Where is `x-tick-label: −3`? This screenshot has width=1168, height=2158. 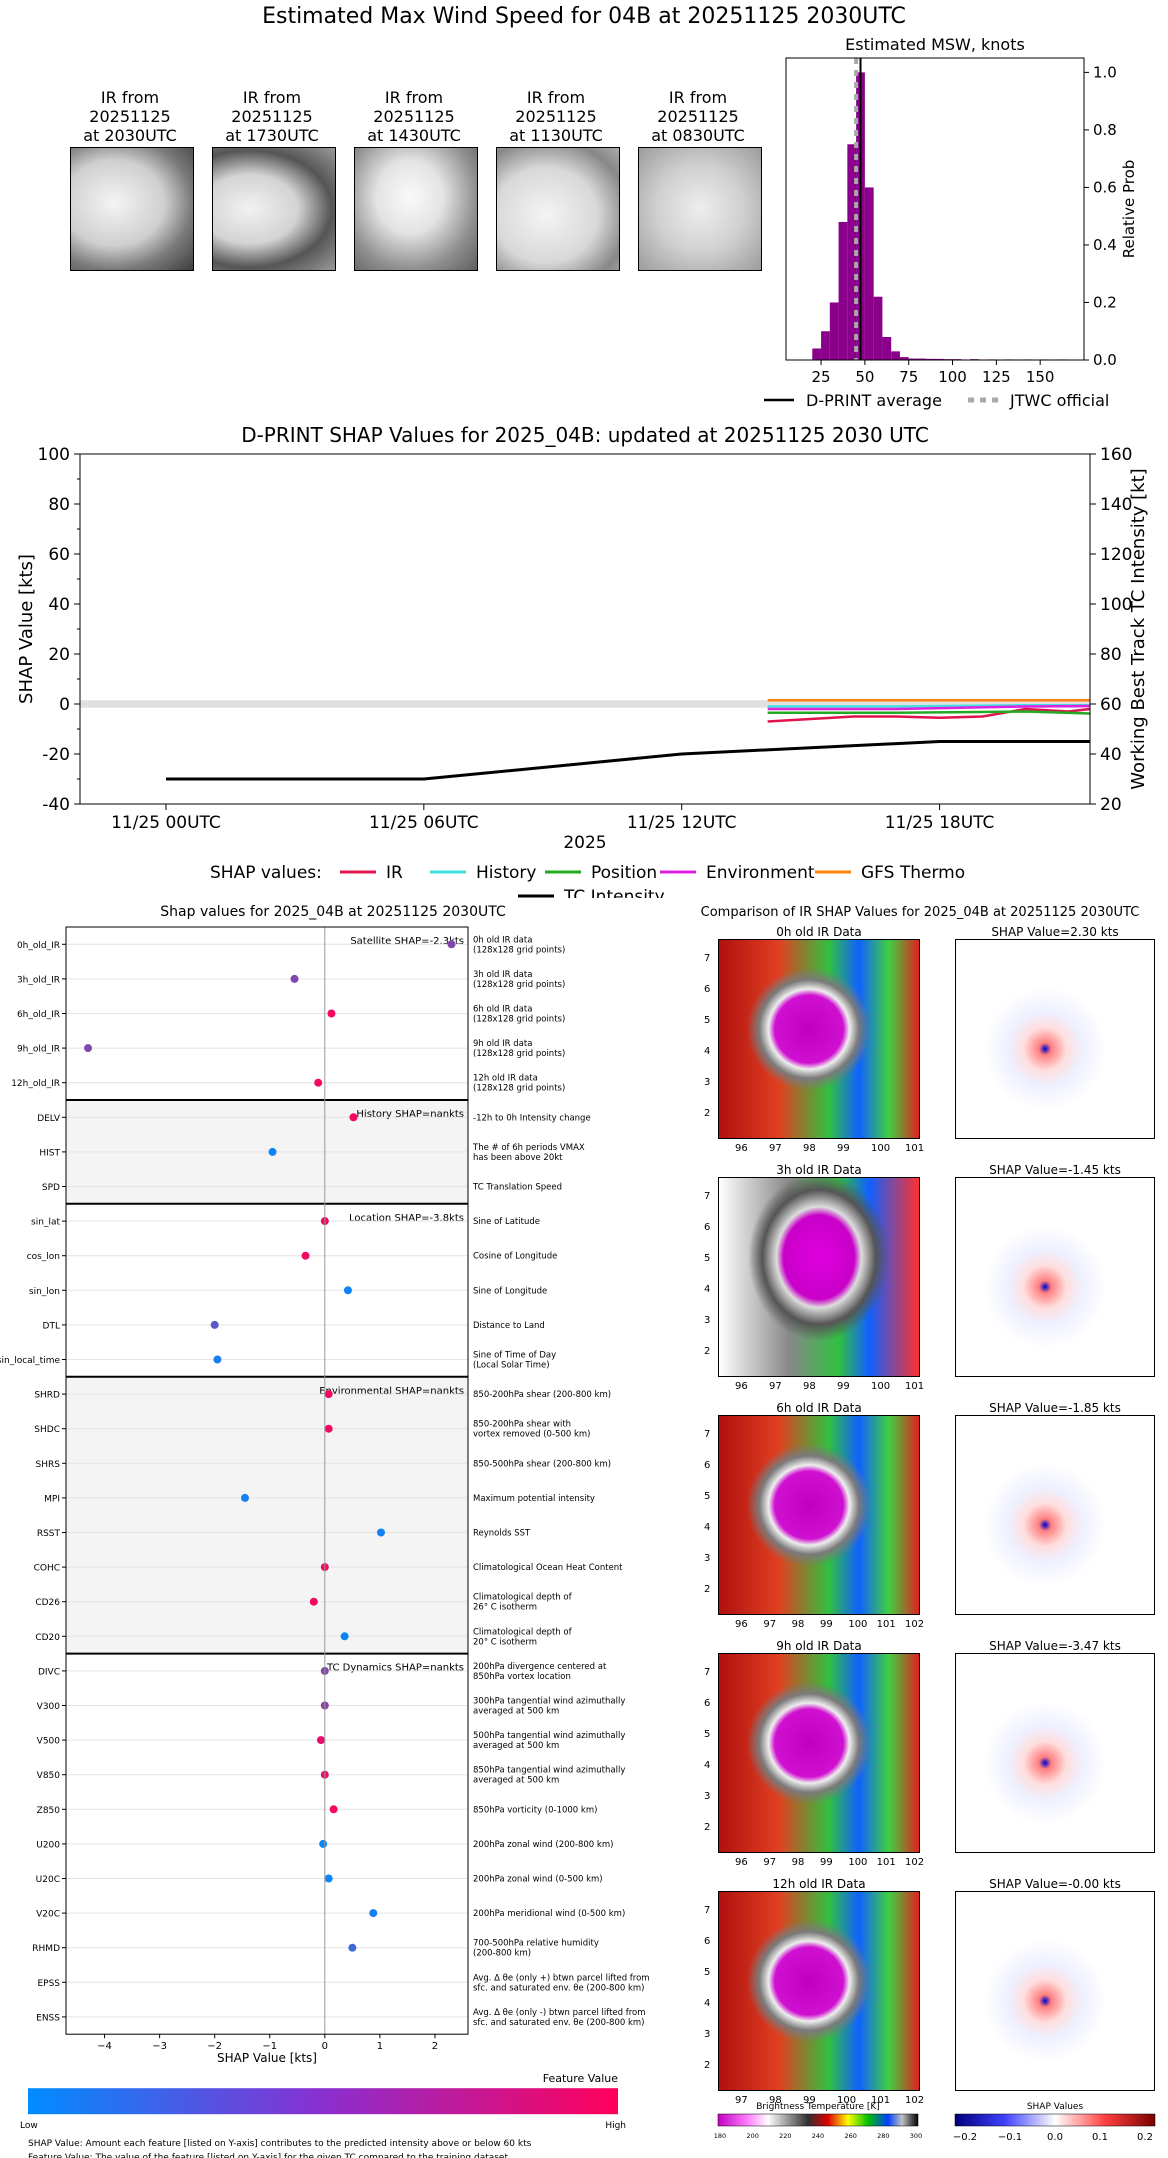 x-tick-label: −3 is located at coordinates (159, 2046).